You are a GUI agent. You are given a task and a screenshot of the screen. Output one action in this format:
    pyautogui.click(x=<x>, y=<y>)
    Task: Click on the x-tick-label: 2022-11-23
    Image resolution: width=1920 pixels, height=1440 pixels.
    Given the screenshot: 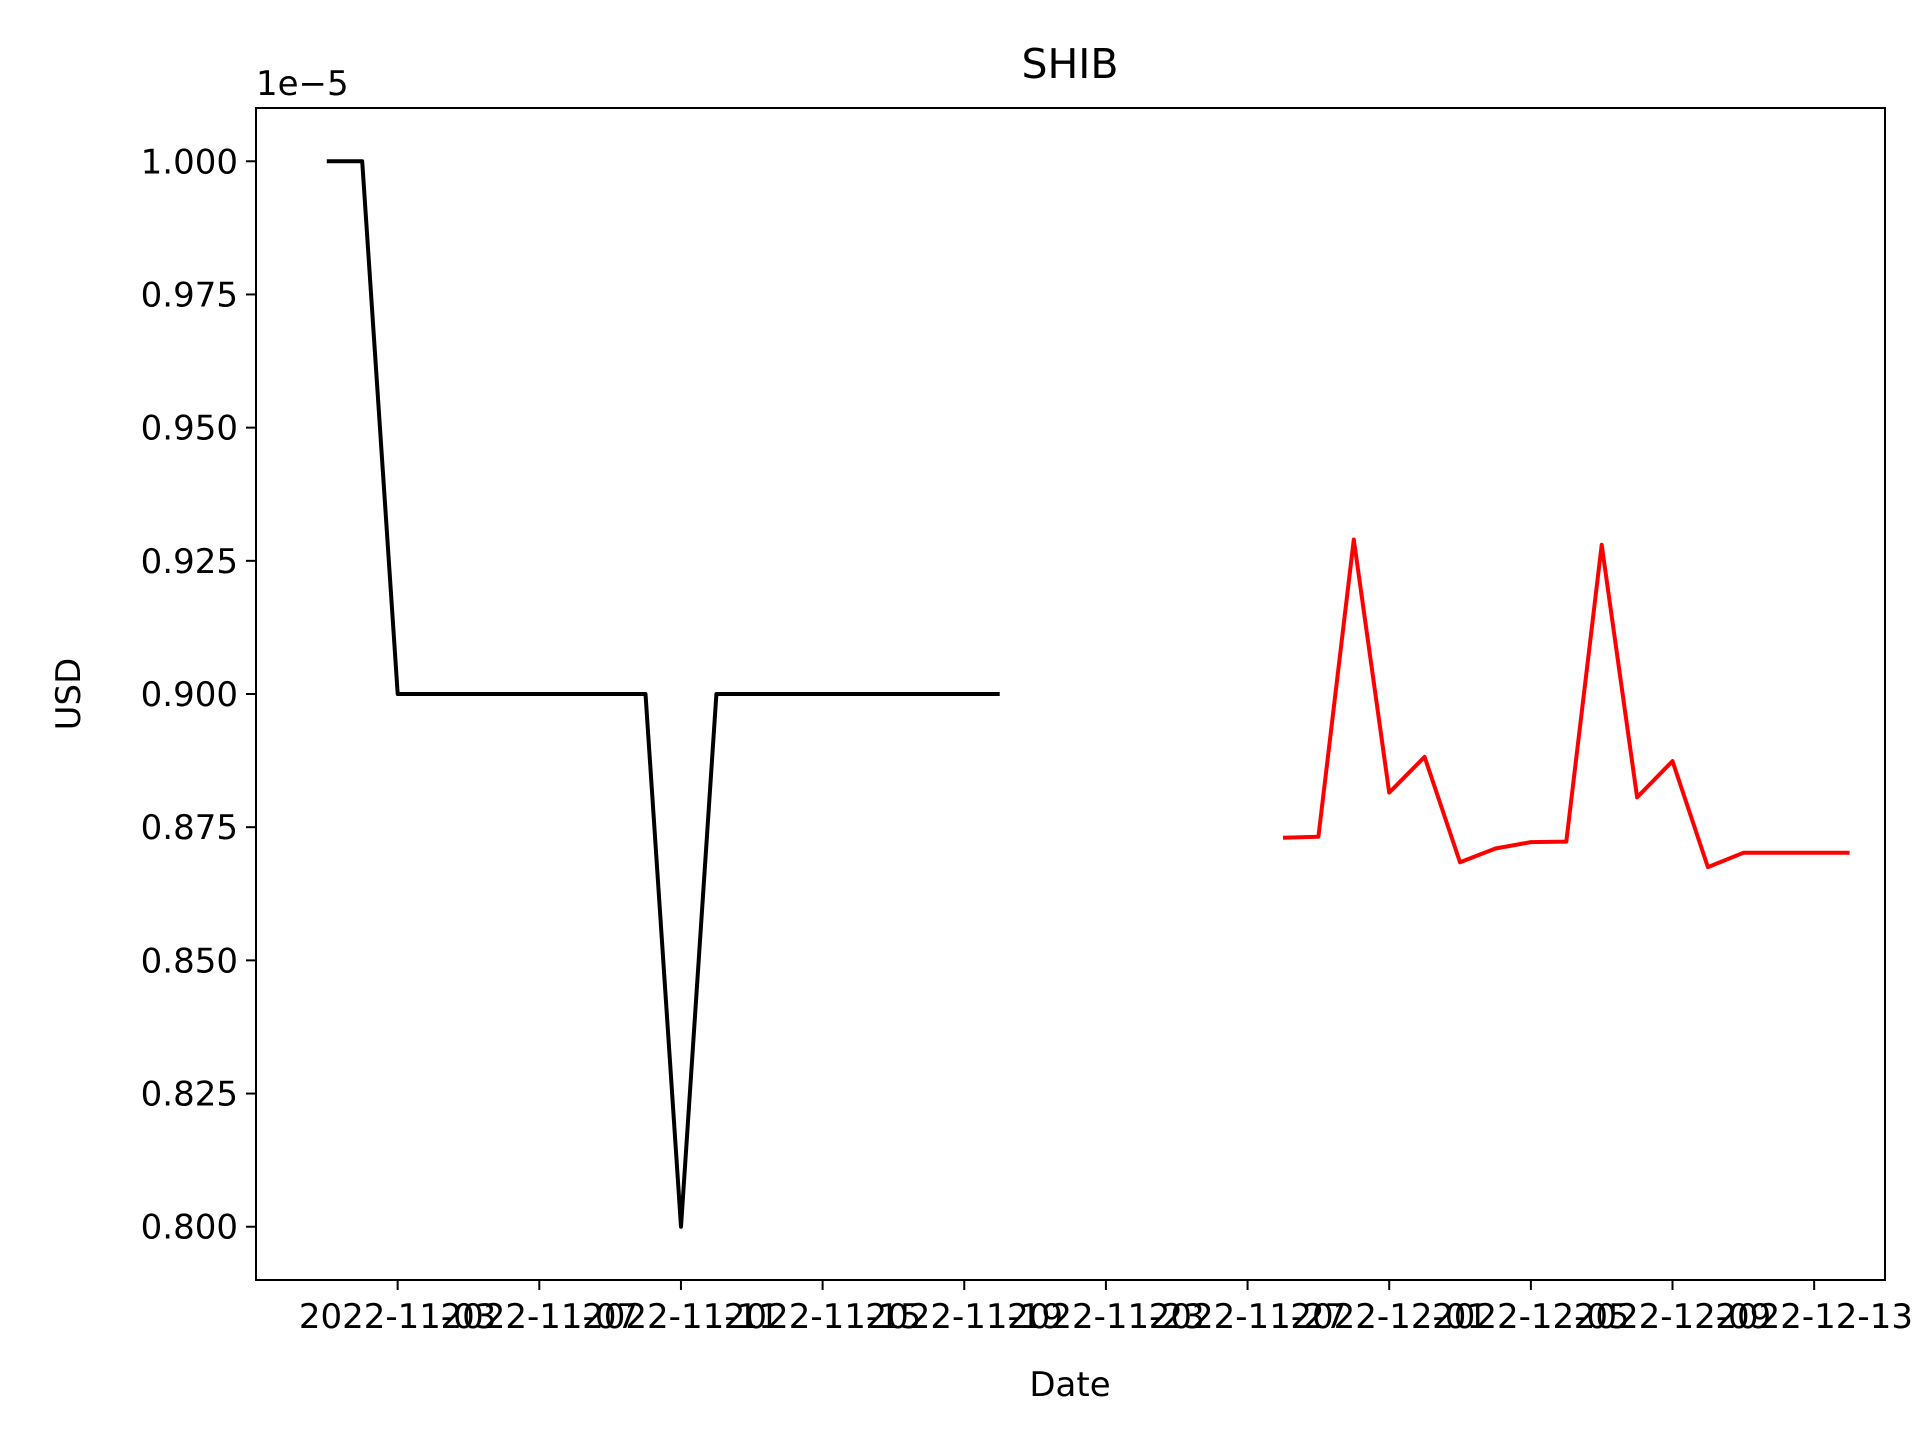 What is the action you would take?
    pyautogui.click(x=1106, y=1317)
    